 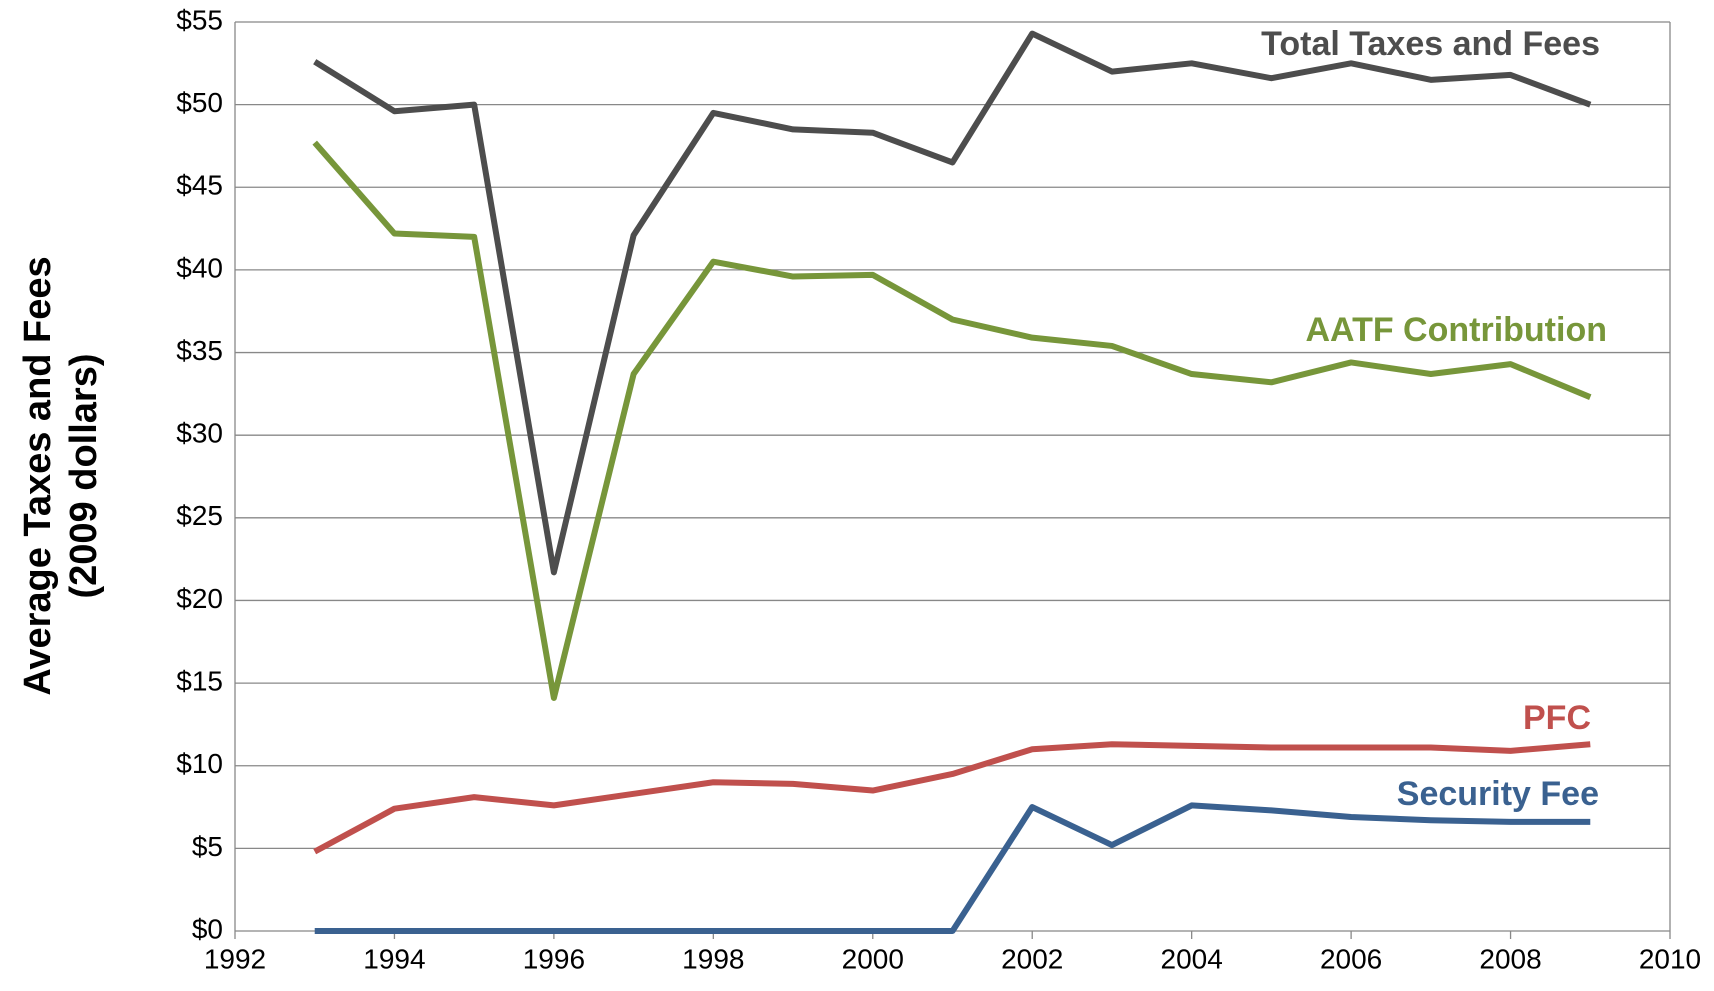 What do you see at coordinates (199, 102) in the screenshot?
I see `y-tick-label: $50` at bounding box center [199, 102].